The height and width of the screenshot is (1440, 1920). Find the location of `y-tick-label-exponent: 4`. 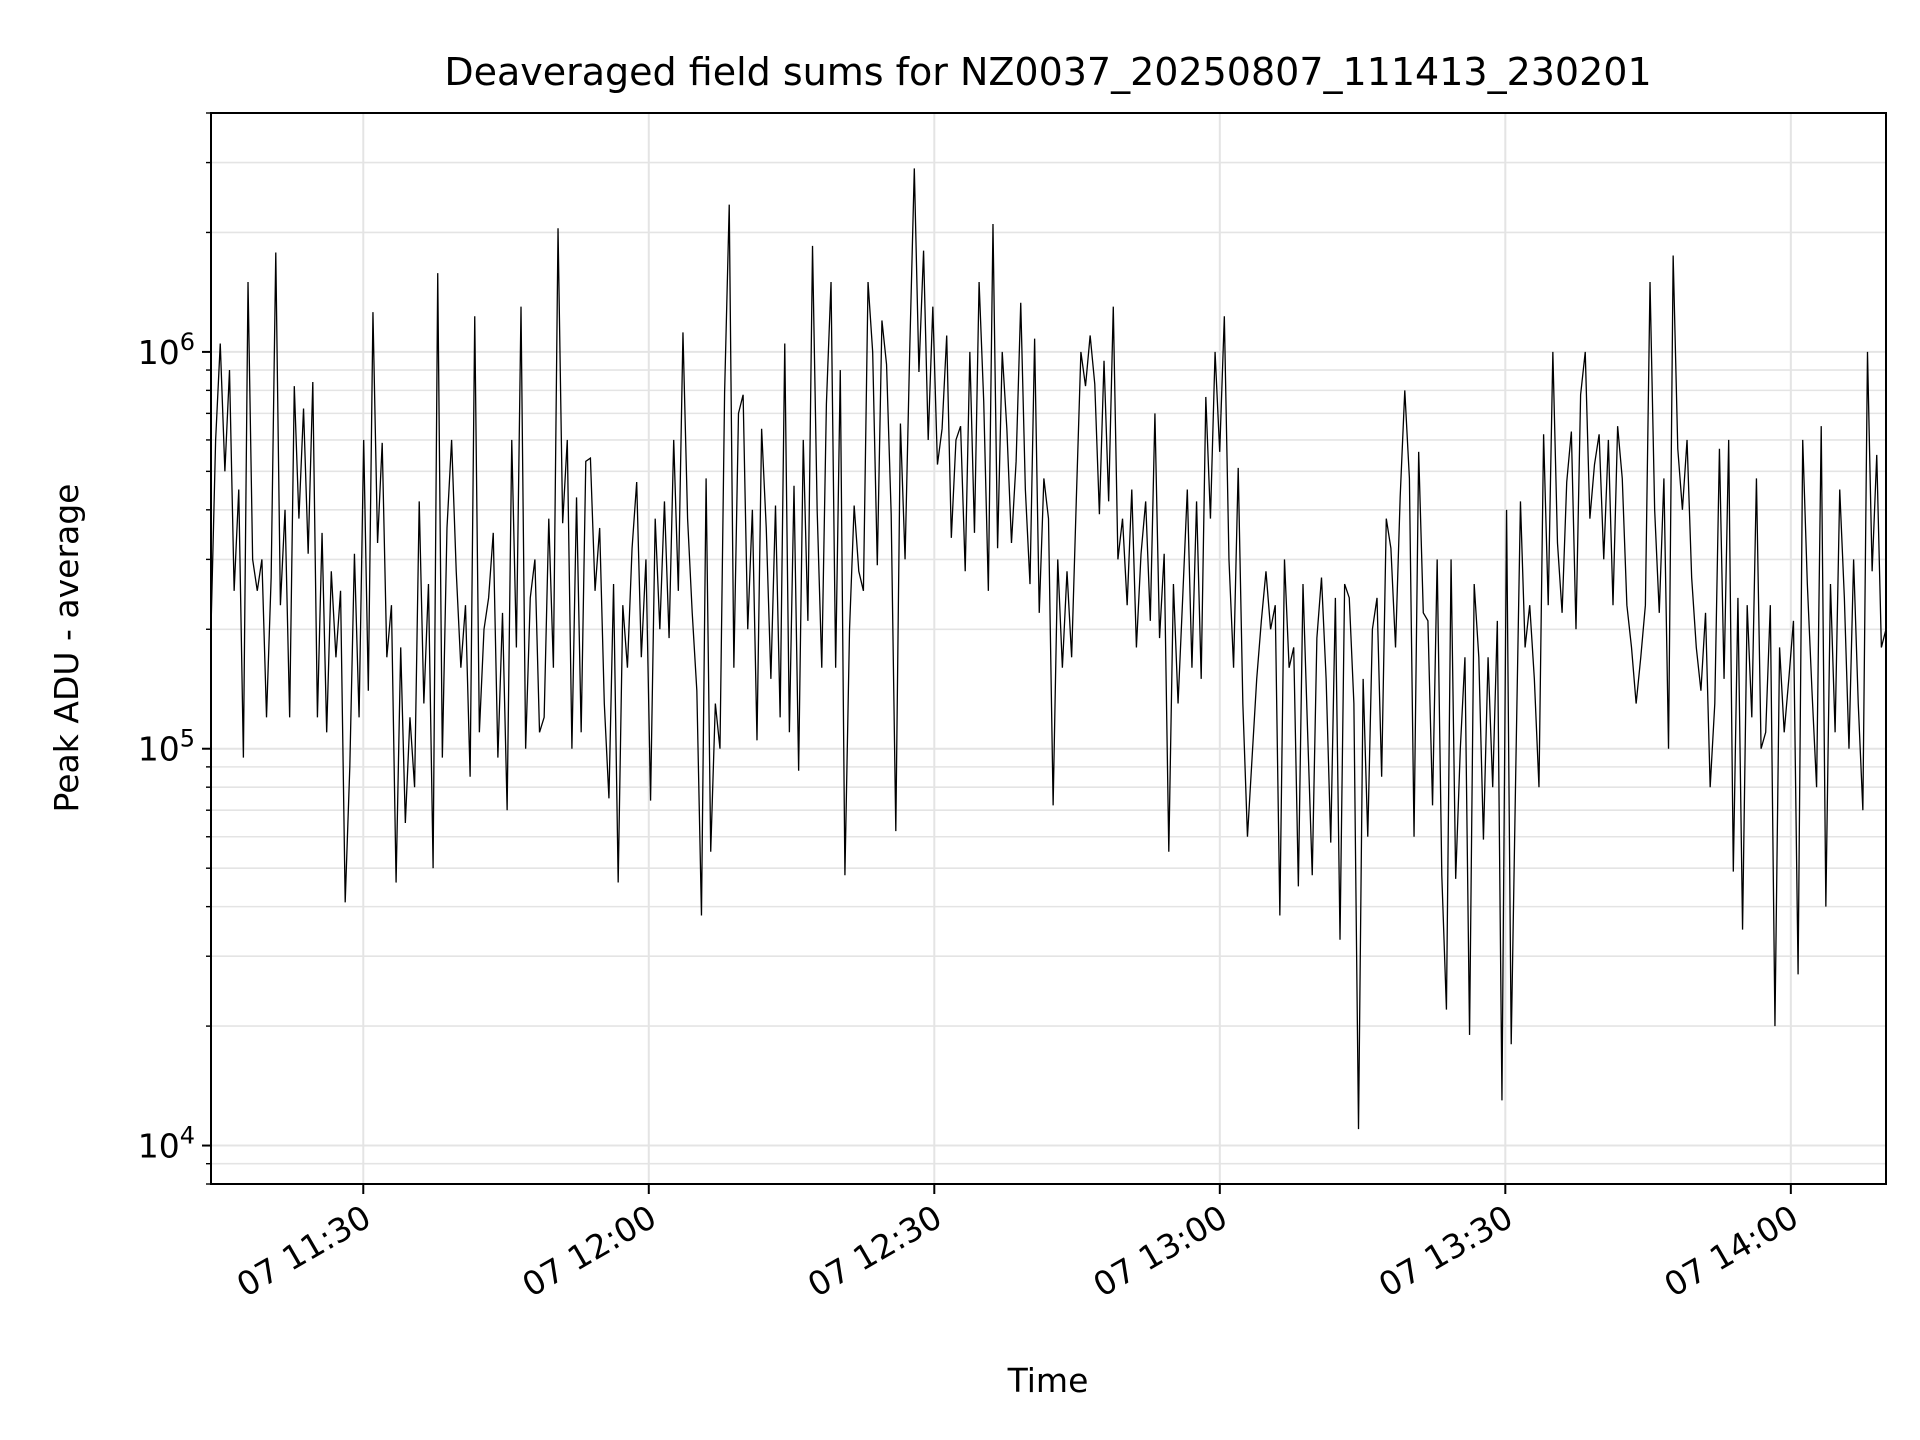

y-tick-label-exponent: 4 is located at coordinates (187, 1136).